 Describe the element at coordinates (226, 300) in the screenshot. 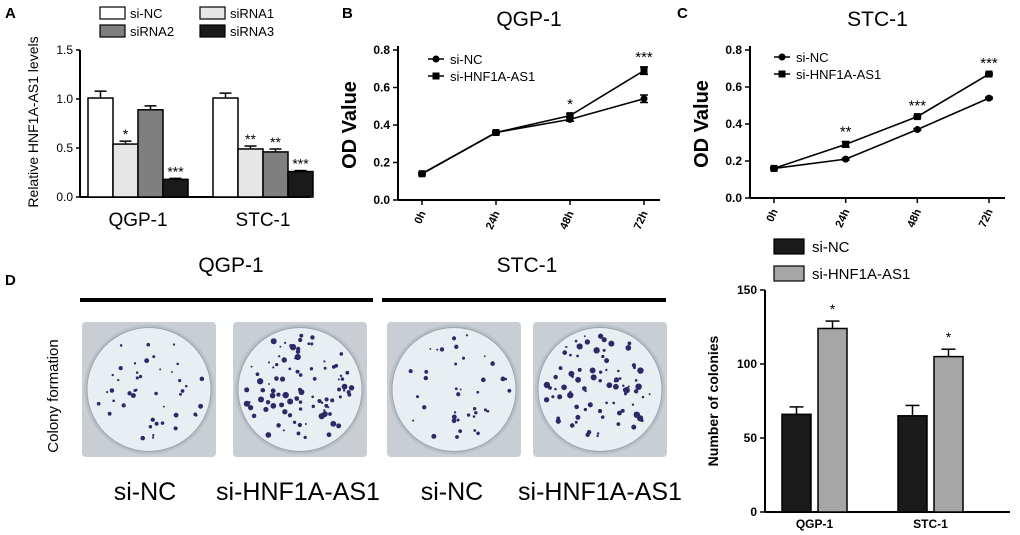

I see `group-underline-qgp1` at that location.